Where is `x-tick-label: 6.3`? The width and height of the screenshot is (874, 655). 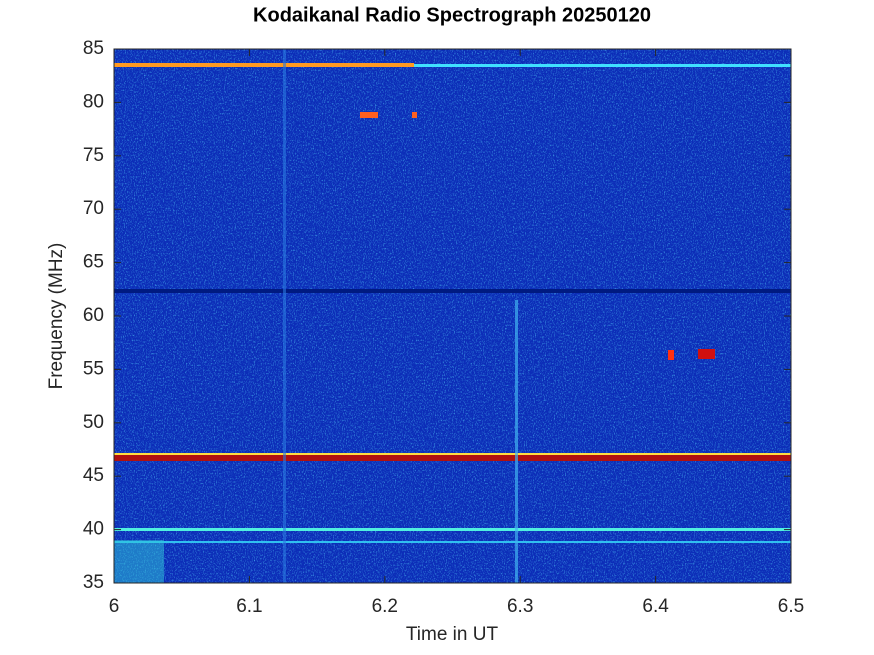 x-tick-label: 6.3 is located at coordinates (520, 606).